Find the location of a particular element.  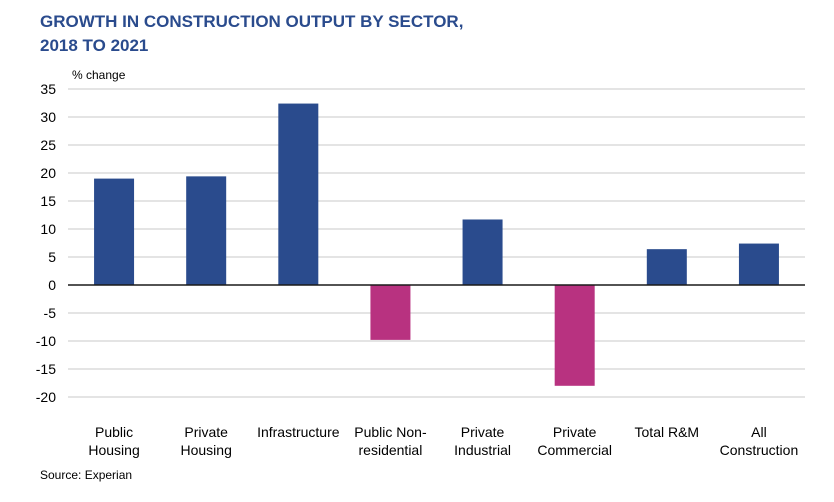

x-tick-label-line: Construction is located at coordinates (759, 450).